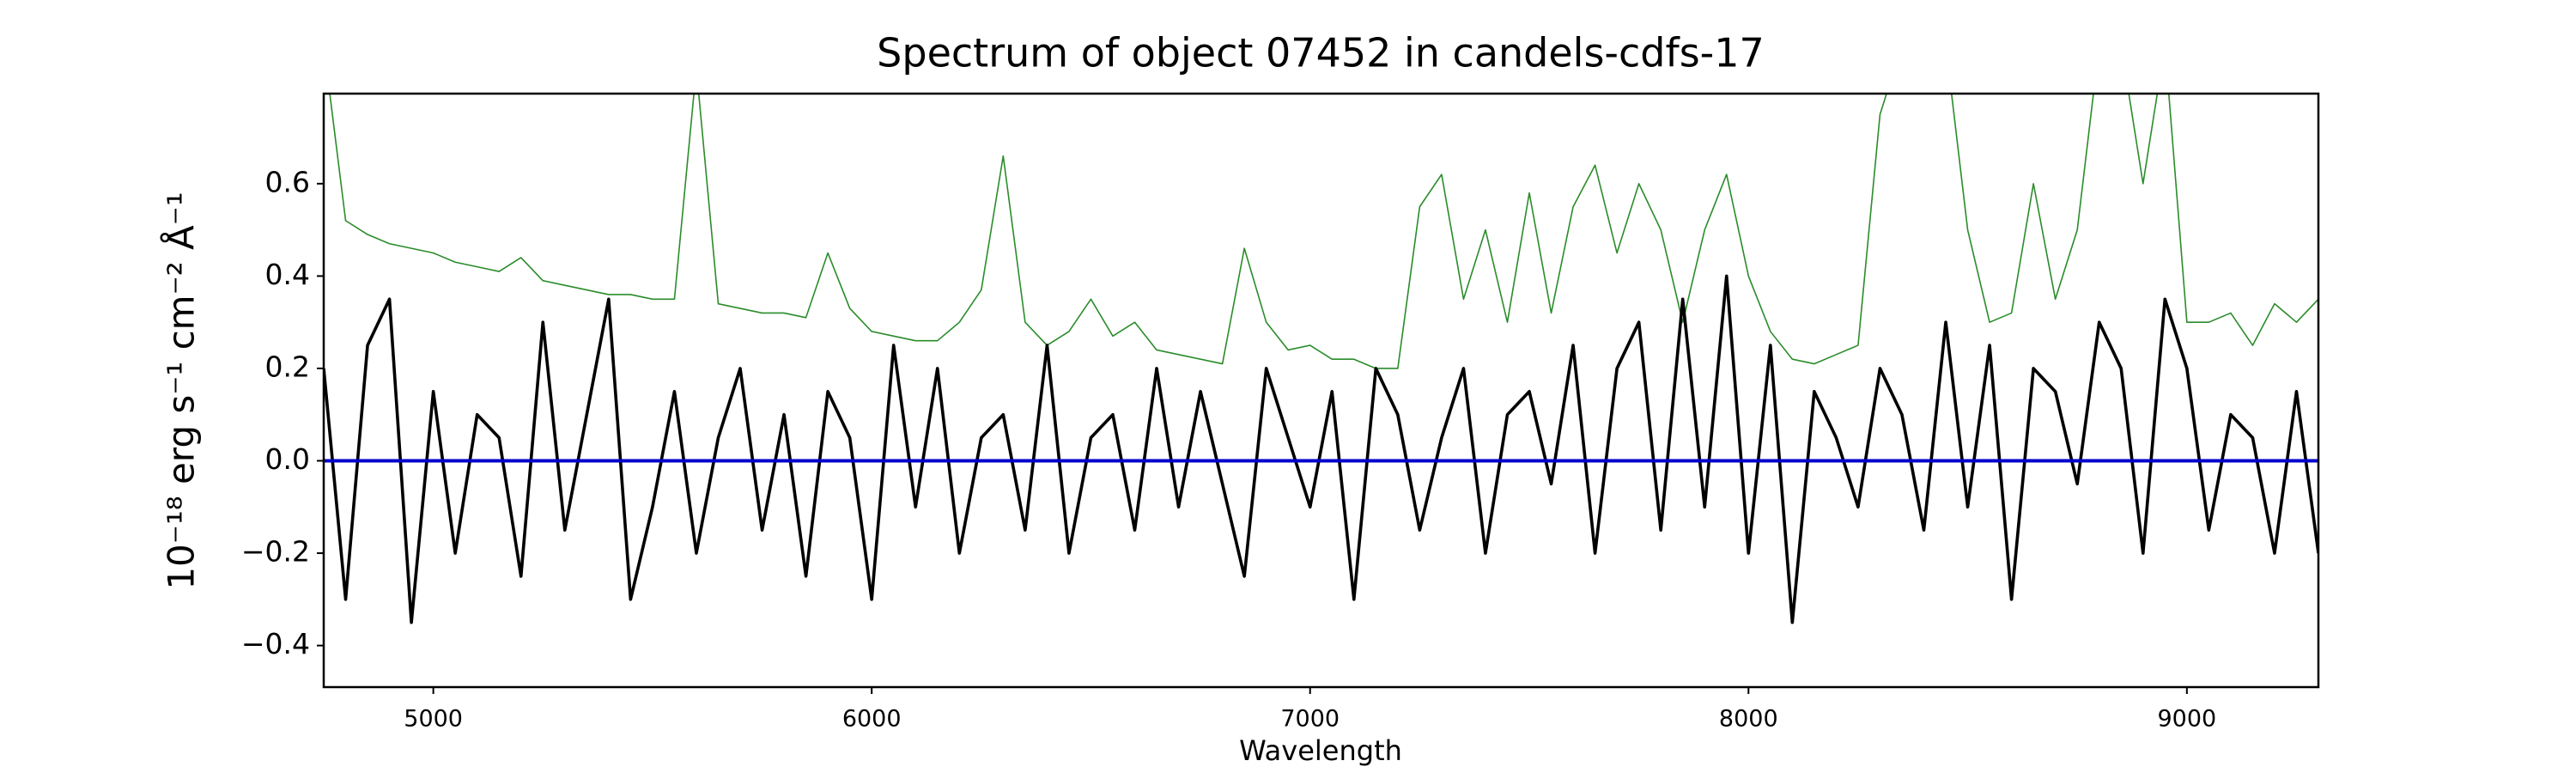 The width and height of the screenshot is (2576, 773). Describe the element at coordinates (1320, 750) in the screenshot. I see `x-axis-label: Wavelength` at that location.